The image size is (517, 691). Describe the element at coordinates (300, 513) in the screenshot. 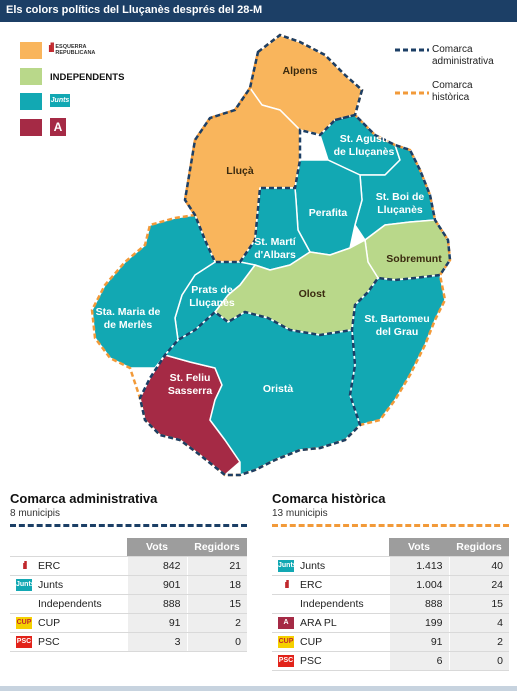

I see `historic-section-subtitle: 13 municipis` at that location.